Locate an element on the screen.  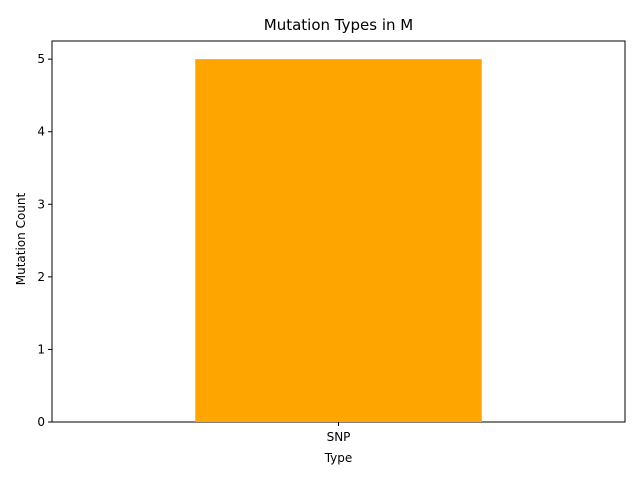
chart-title: Mutation Types in M is located at coordinates (338, 25).